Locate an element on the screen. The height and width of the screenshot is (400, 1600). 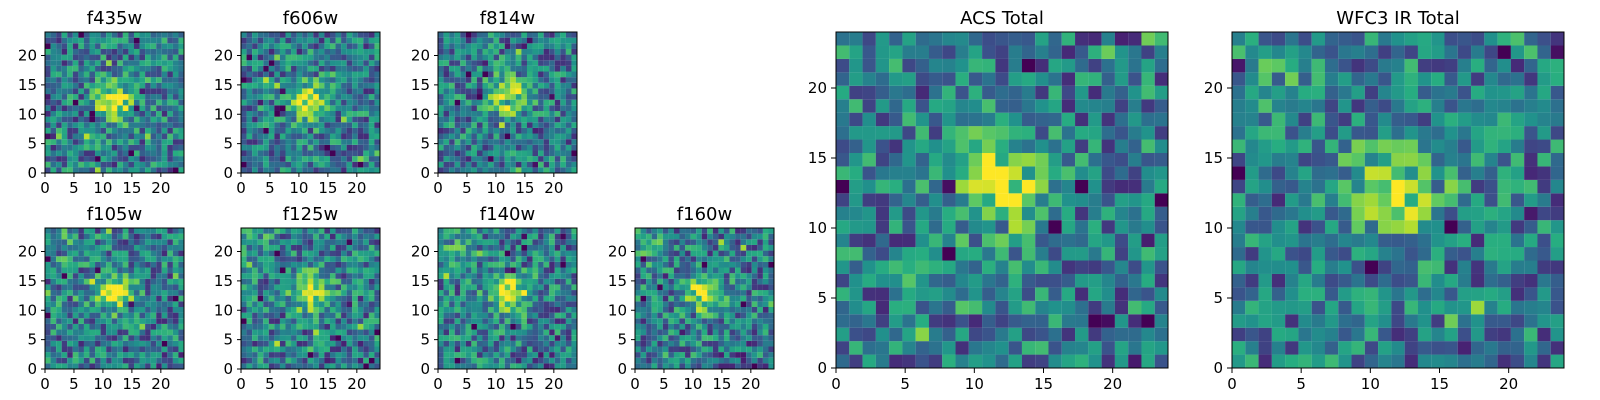
y-tick-label: 15 is located at coordinates (223, 281).